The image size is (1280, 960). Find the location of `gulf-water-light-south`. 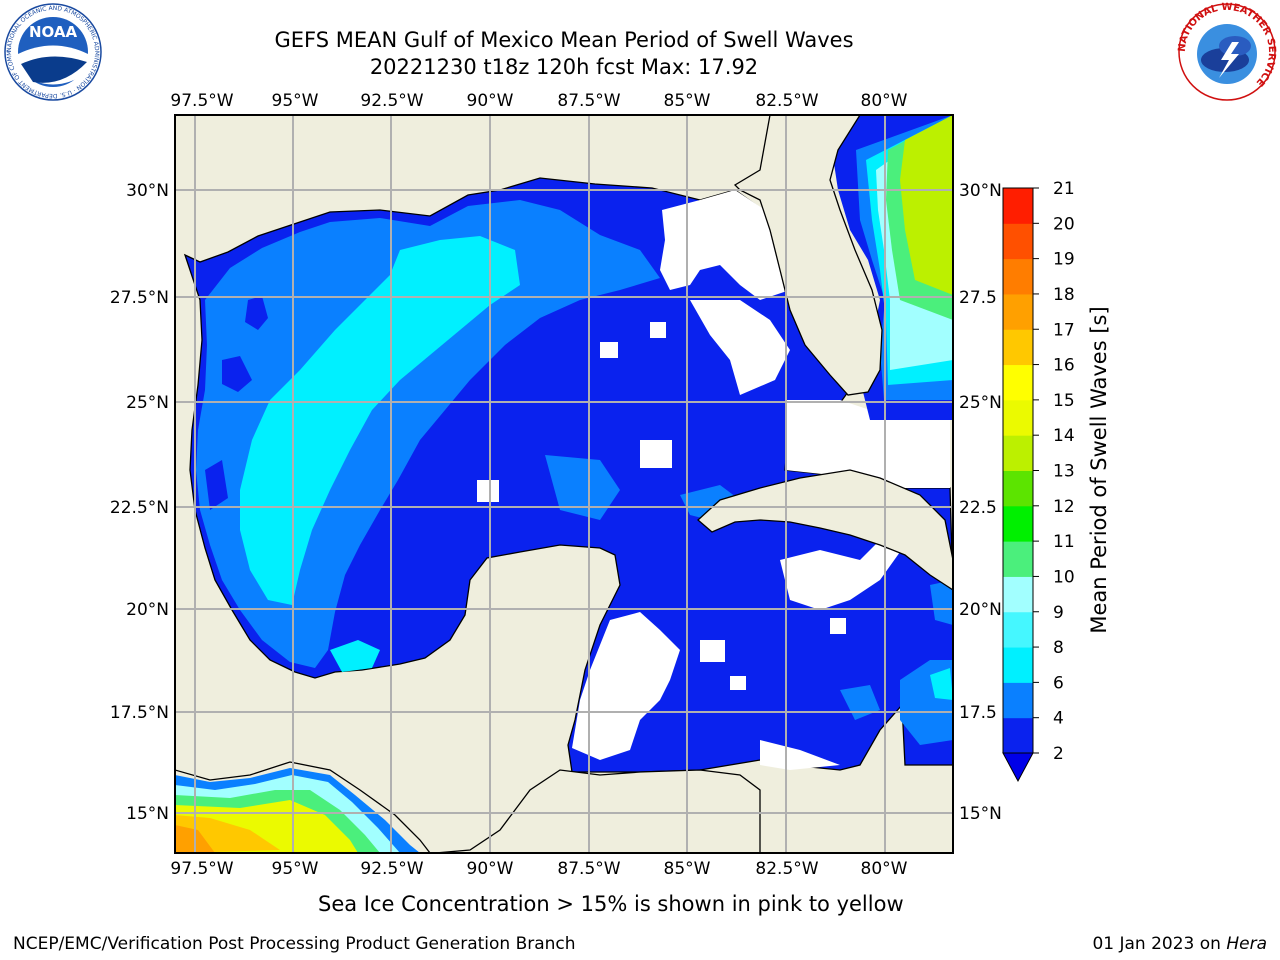

gulf-water-light-south is located at coordinates (355, 656).